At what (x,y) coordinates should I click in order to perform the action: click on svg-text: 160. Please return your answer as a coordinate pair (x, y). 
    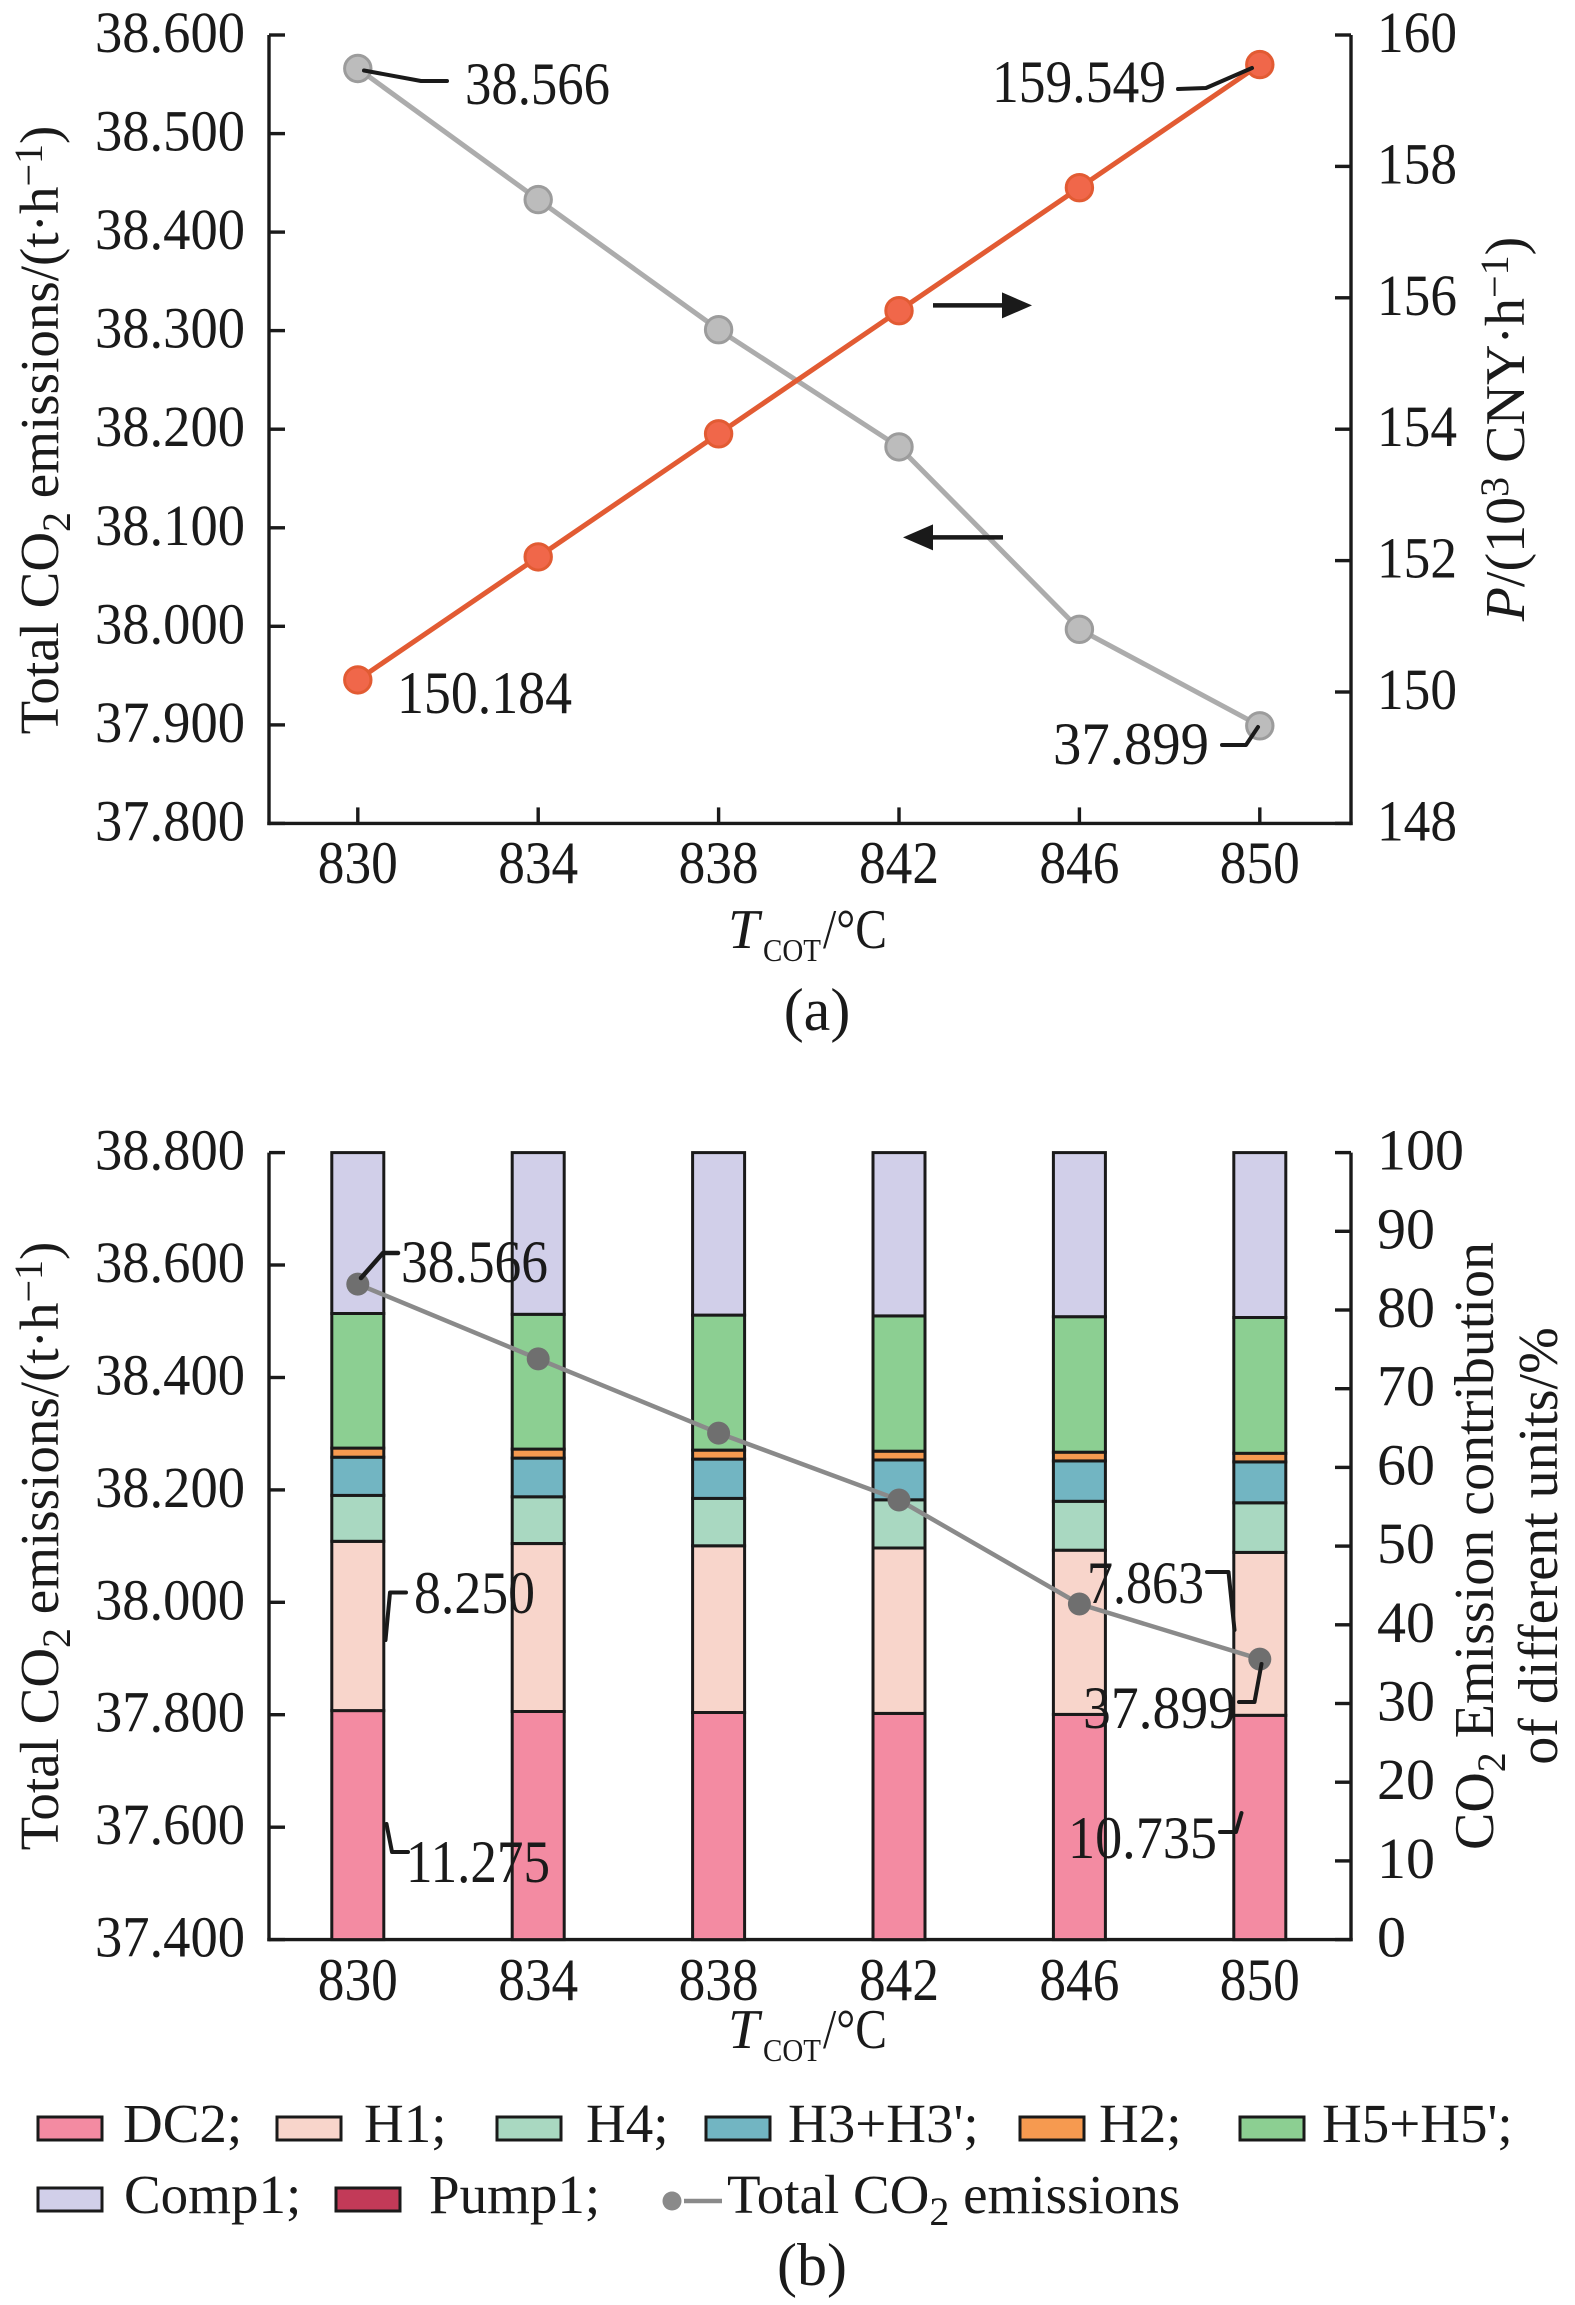
    Looking at the image, I should click on (1417, 32).